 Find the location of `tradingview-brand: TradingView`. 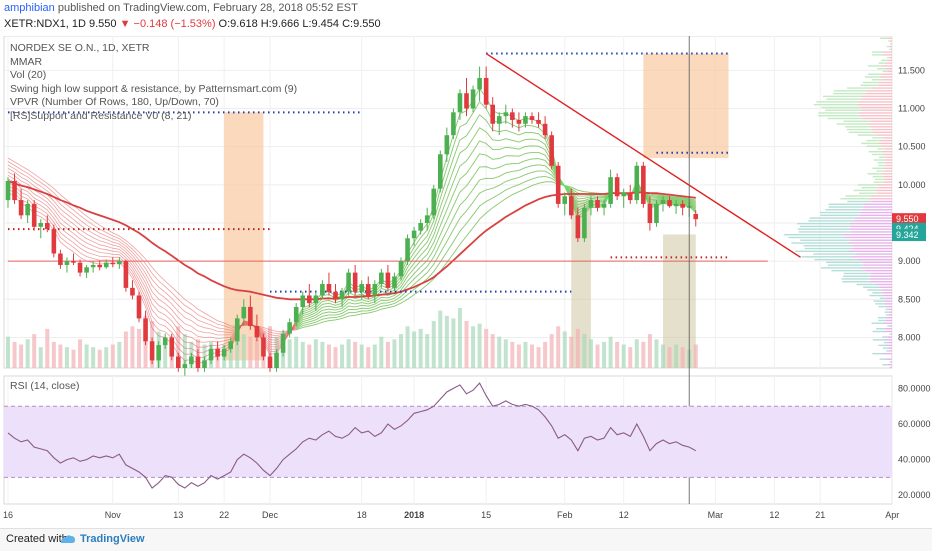

tradingview-brand: TradingView is located at coordinates (112, 539).